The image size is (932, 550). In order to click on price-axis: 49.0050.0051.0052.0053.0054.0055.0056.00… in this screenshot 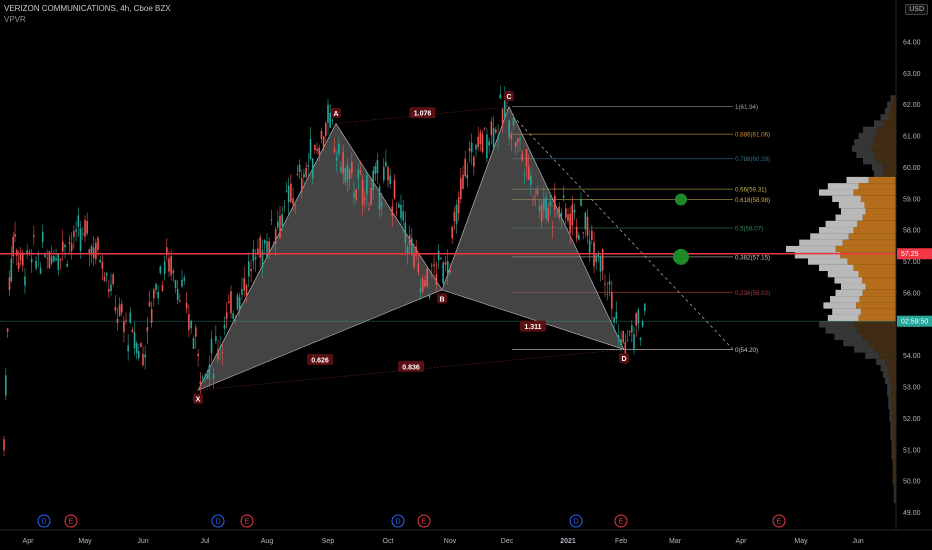, I will do `click(913, 265)`.